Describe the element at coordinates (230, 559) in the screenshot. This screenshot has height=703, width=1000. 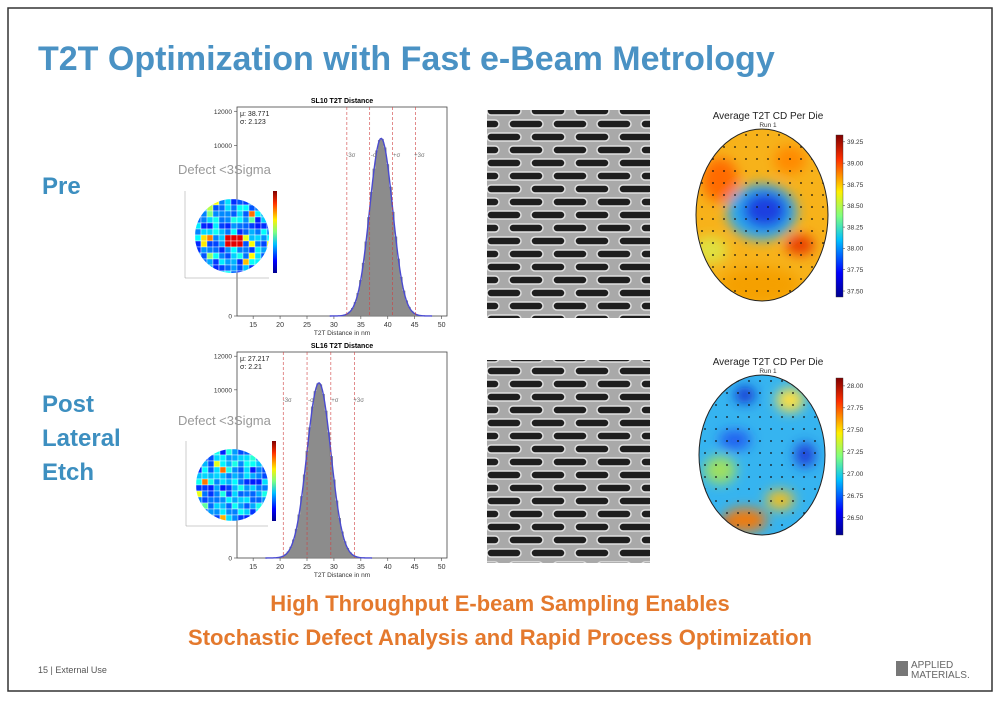
I see `y-tick-label: 0` at that location.